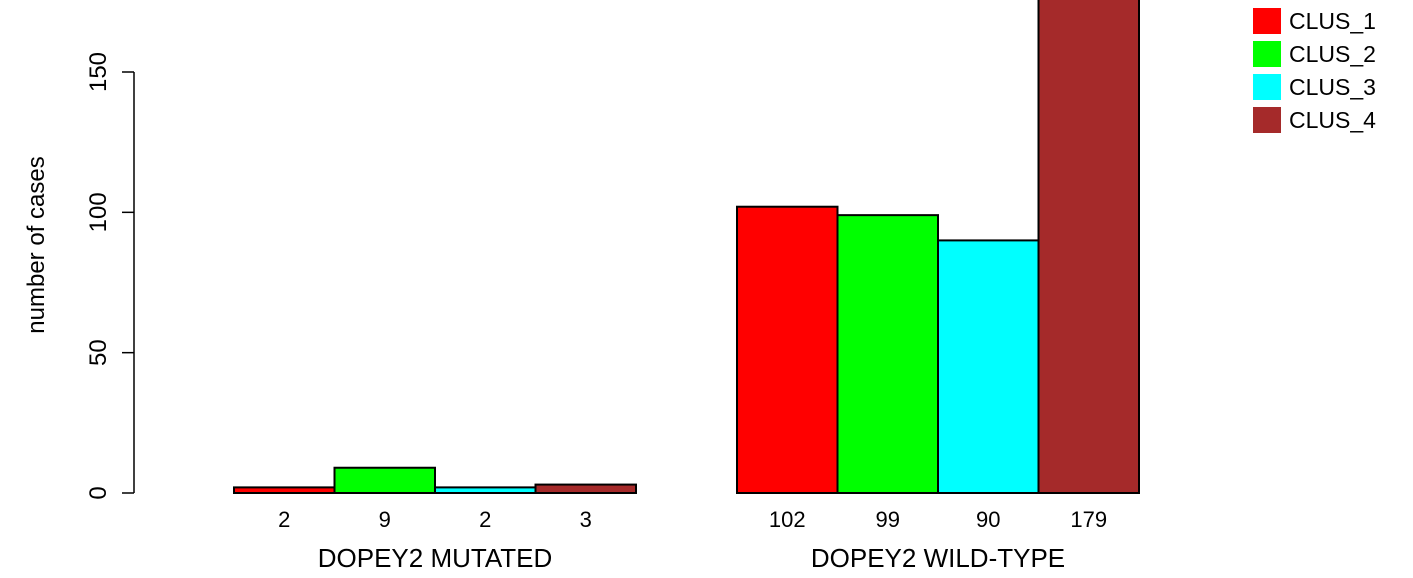  Describe the element at coordinates (586, 519) in the screenshot. I see `bar-value-label: 3` at that location.